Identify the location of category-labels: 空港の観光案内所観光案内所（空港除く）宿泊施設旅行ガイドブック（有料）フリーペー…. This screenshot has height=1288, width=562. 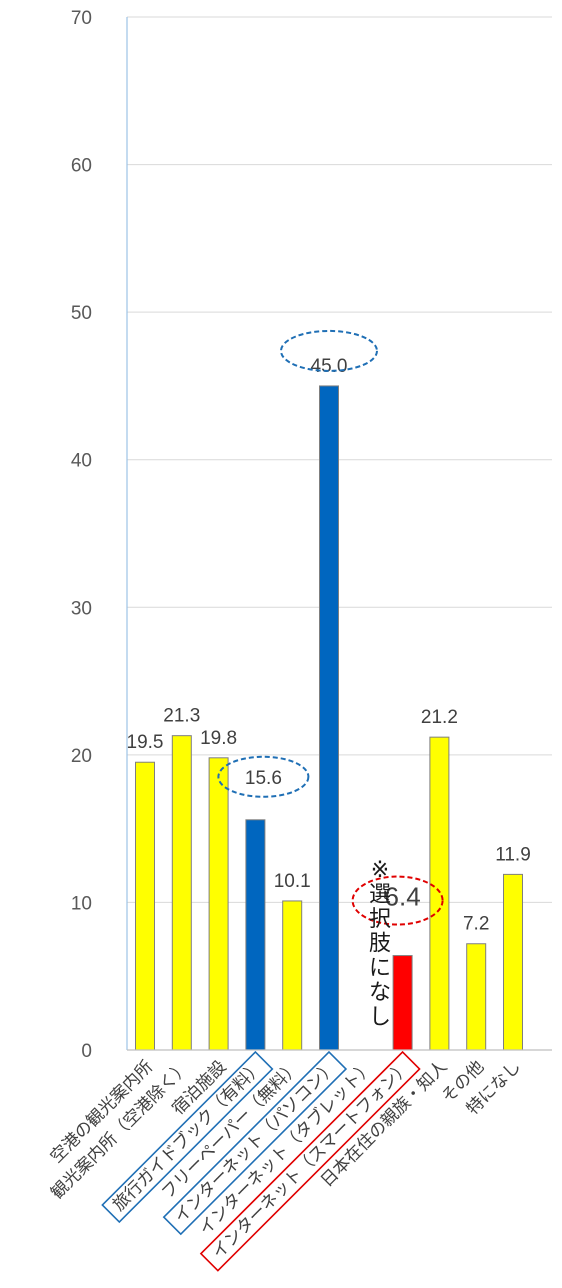
(286, 1161).